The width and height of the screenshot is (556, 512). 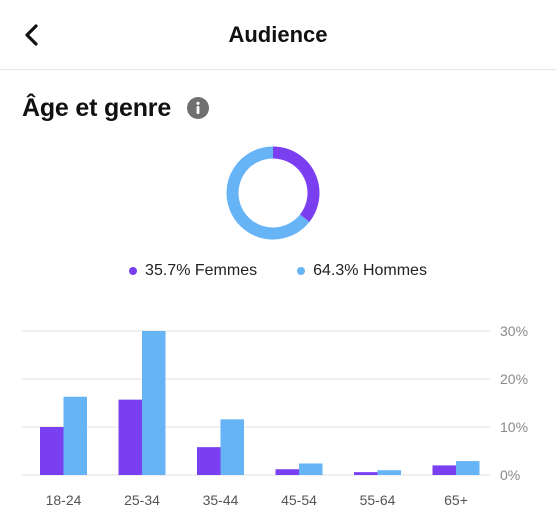 I want to click on legend-female-pct: 35.7%, so click(x=168, y=270).